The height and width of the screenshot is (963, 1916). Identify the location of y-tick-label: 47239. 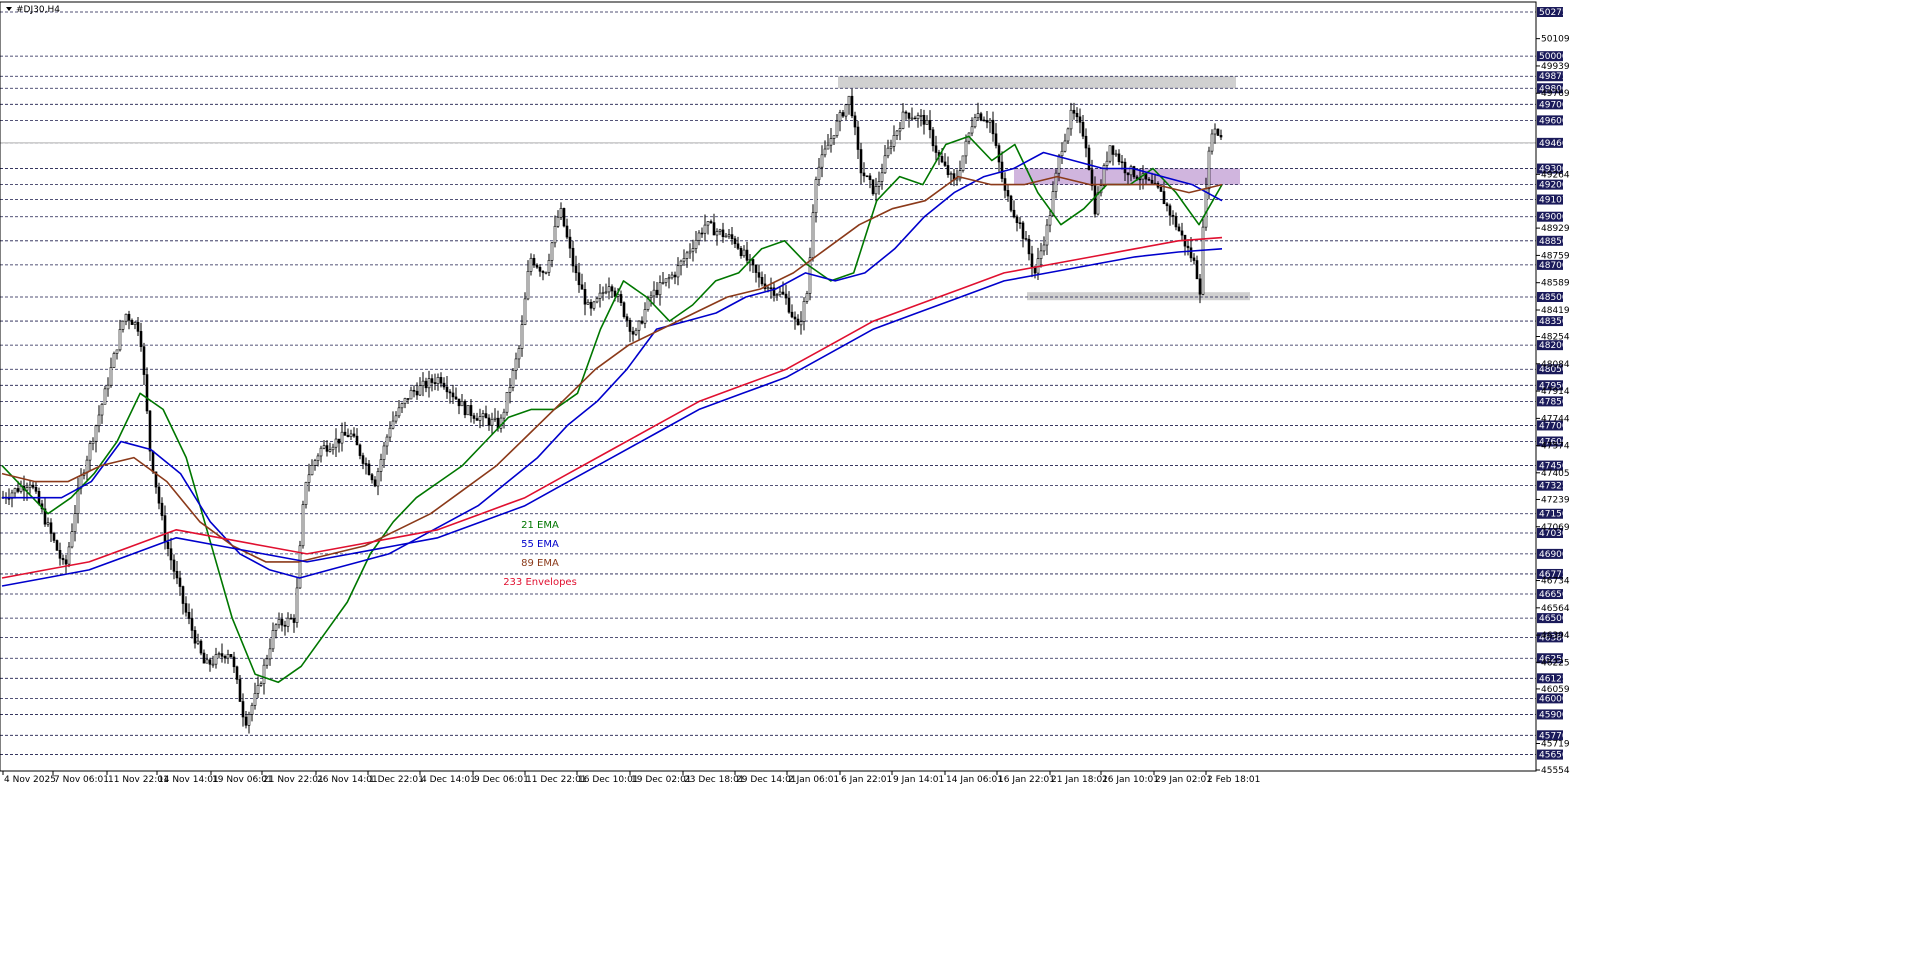
(1555, 500).